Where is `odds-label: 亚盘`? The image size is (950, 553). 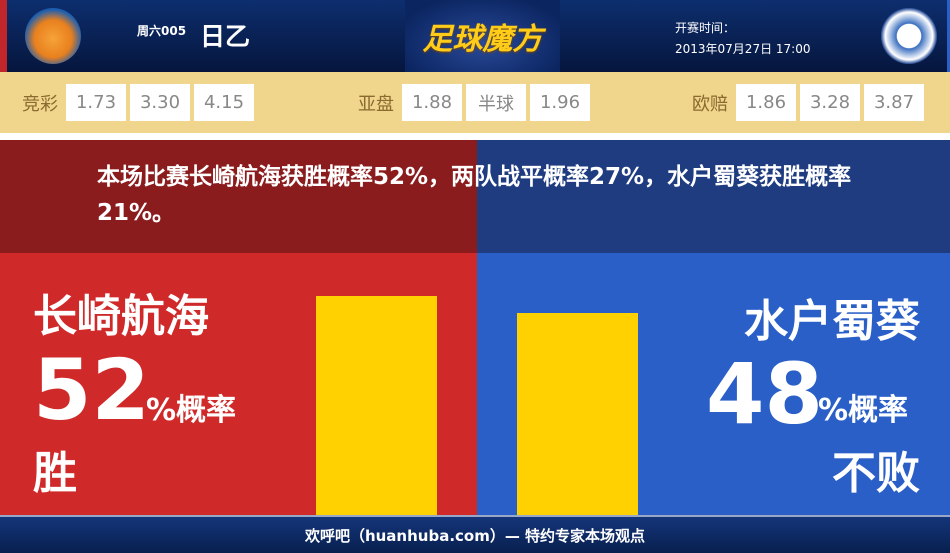
odds-label: 亚盘 is located at coordinates (376, 104).